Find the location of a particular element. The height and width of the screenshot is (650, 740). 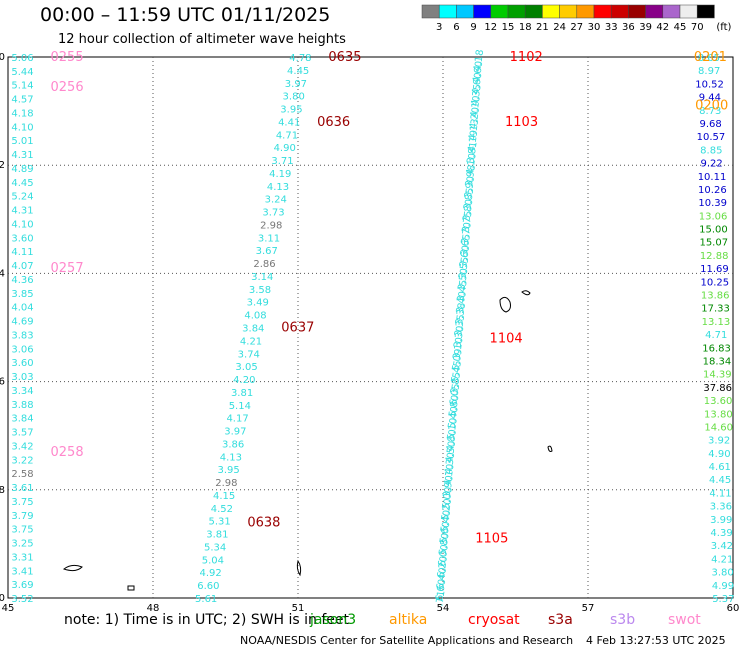

wave-height-value: 3.58 is located at coordinates (260, 290).